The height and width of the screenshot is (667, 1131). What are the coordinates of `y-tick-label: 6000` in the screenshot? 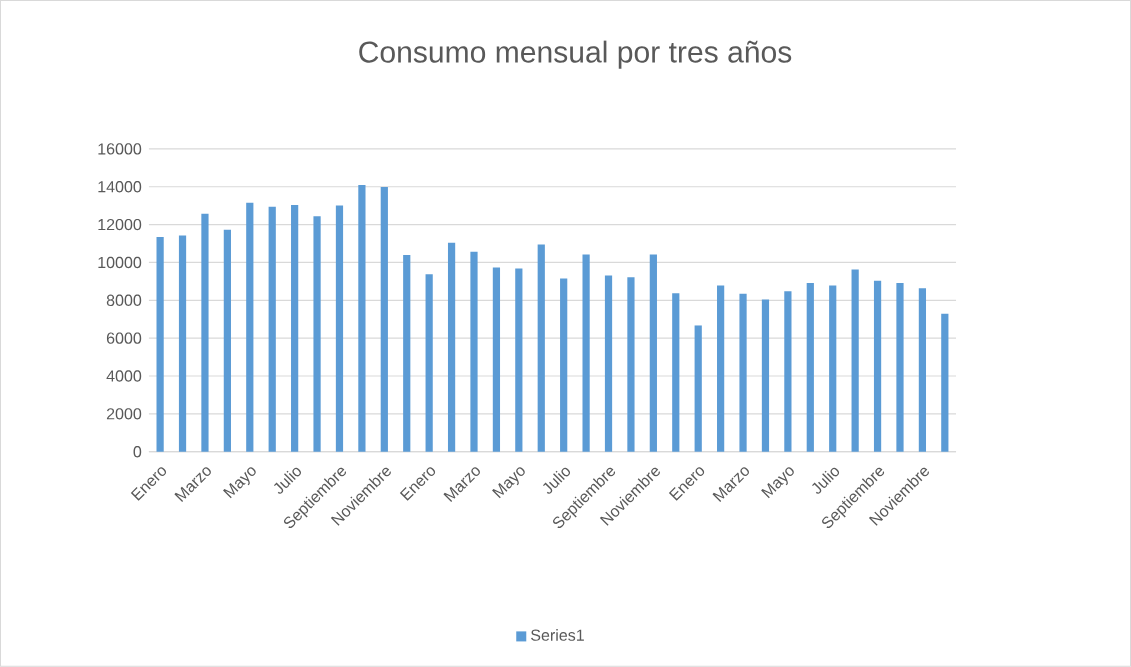 It's located at (124, 338).